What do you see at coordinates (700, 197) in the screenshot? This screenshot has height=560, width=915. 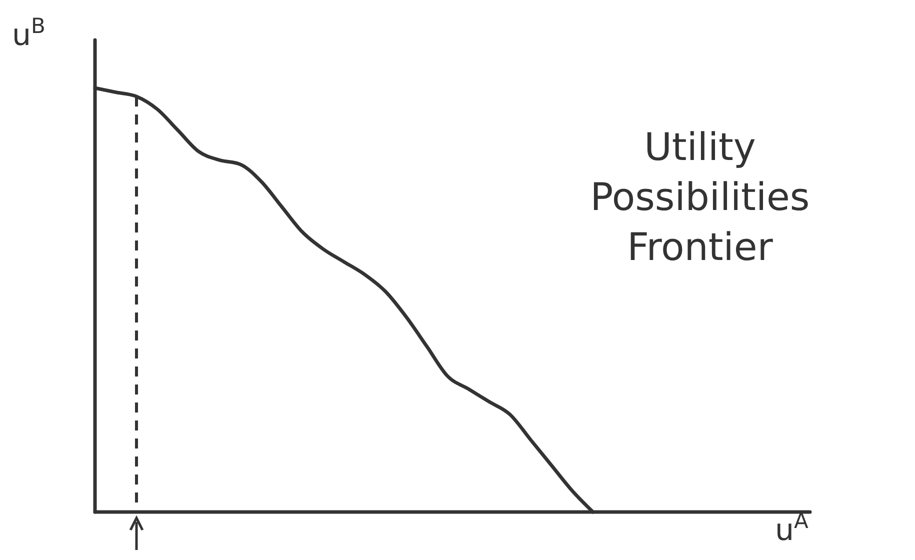 I see `annotation: Utility Possibilities Frontier` at bounding box center [700, 197].